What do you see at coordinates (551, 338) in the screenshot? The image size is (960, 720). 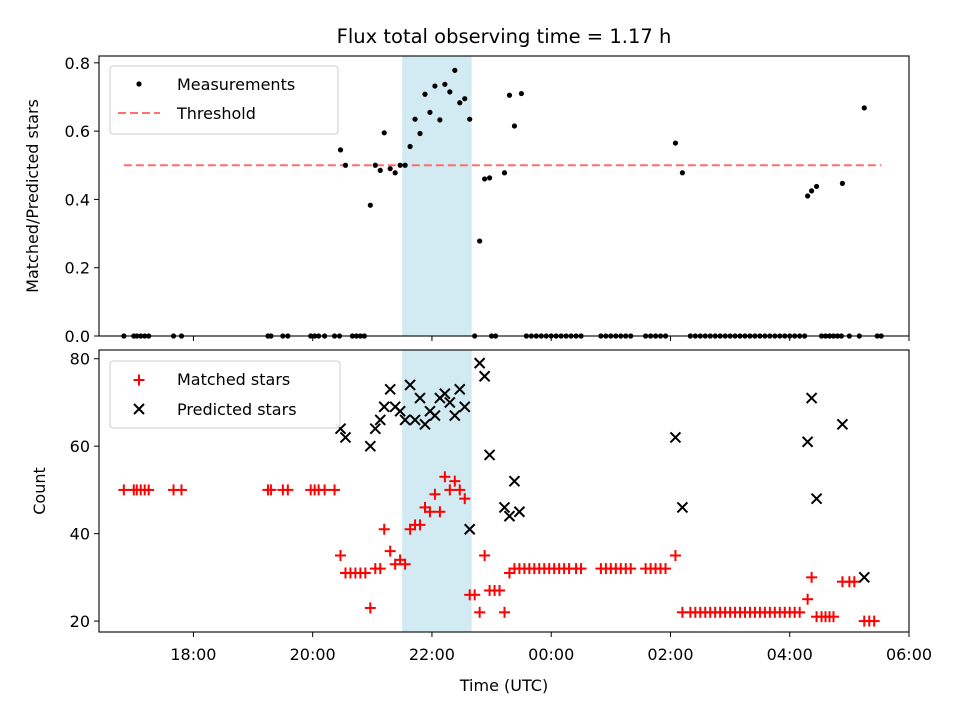 I see `top-x-ticks` at bounding box center [551, 338].